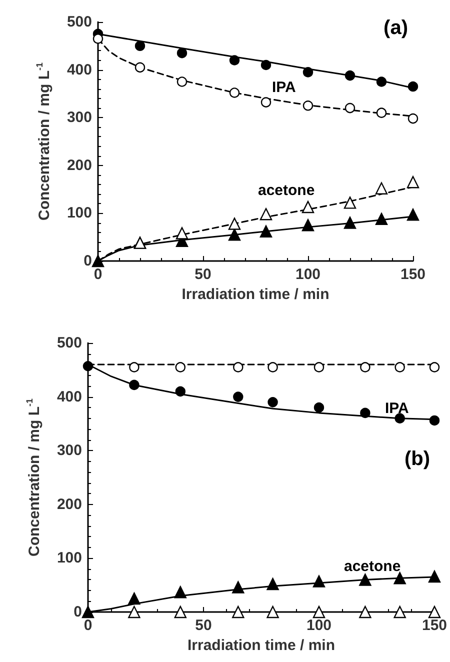  Describe the element at coordinates (396, 28) in the screenshot. I see `annotation: (a)` at that location.